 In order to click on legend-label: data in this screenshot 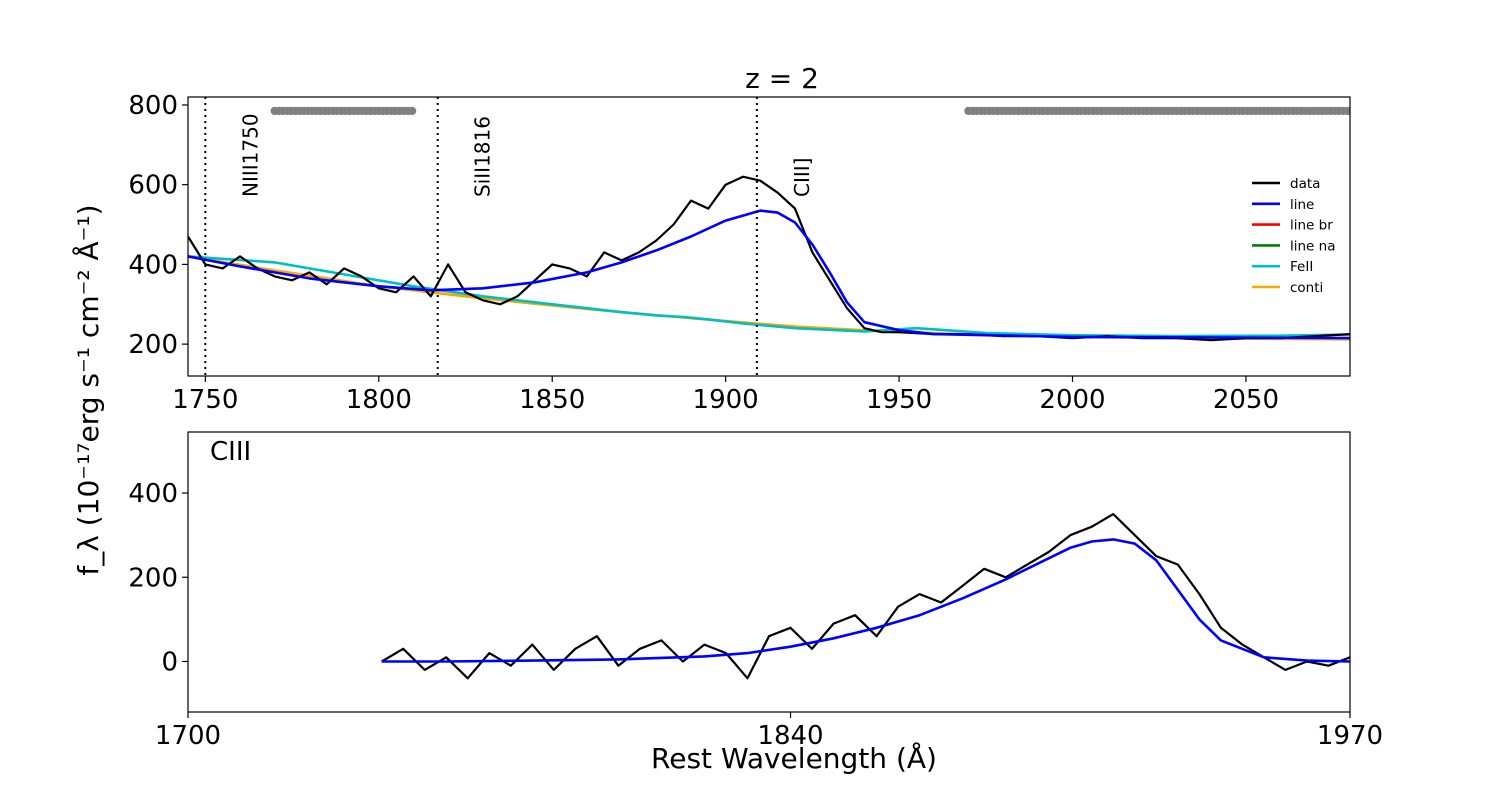, I will do `click(1305, 184)`.